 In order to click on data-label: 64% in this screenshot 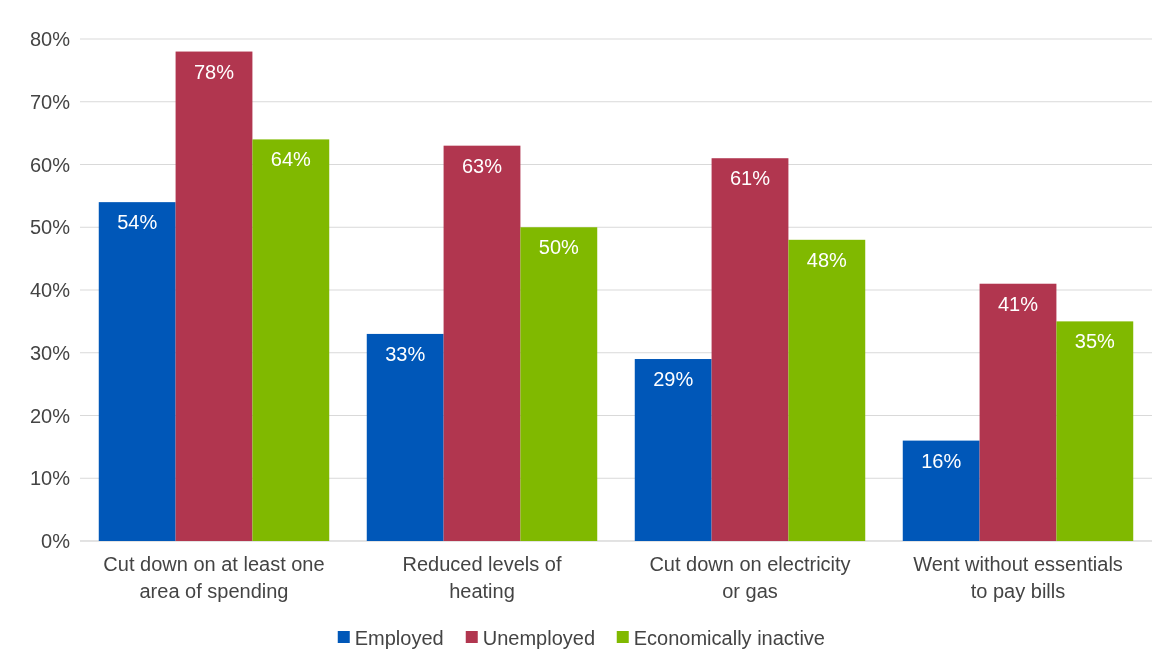, I will do `click(291, 159)`.